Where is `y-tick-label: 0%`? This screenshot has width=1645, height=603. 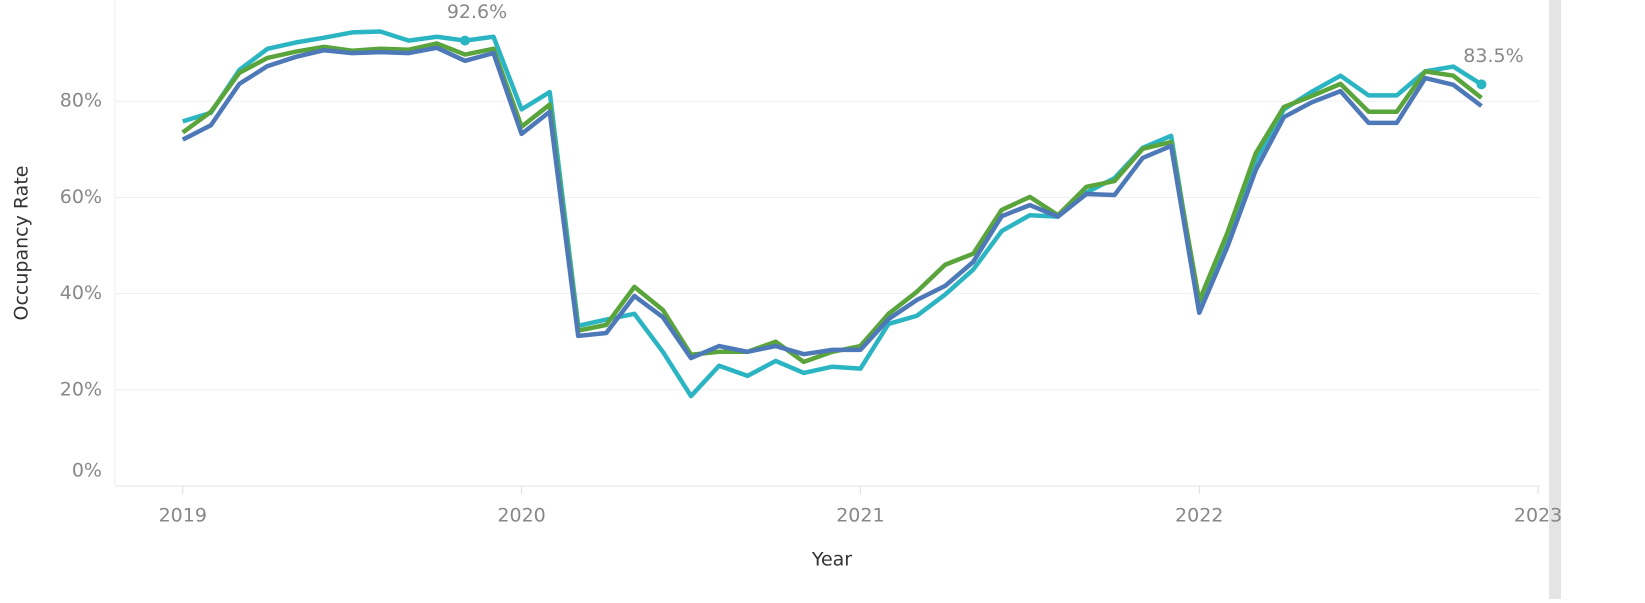 y-tick-label: 0% is located at coordinates (87, 471).